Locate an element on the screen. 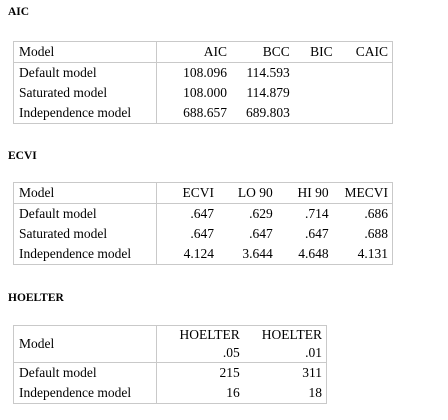 The height and width of the screenshot is (420, 448). column-header: BCC is located at coordinates (262, 52).